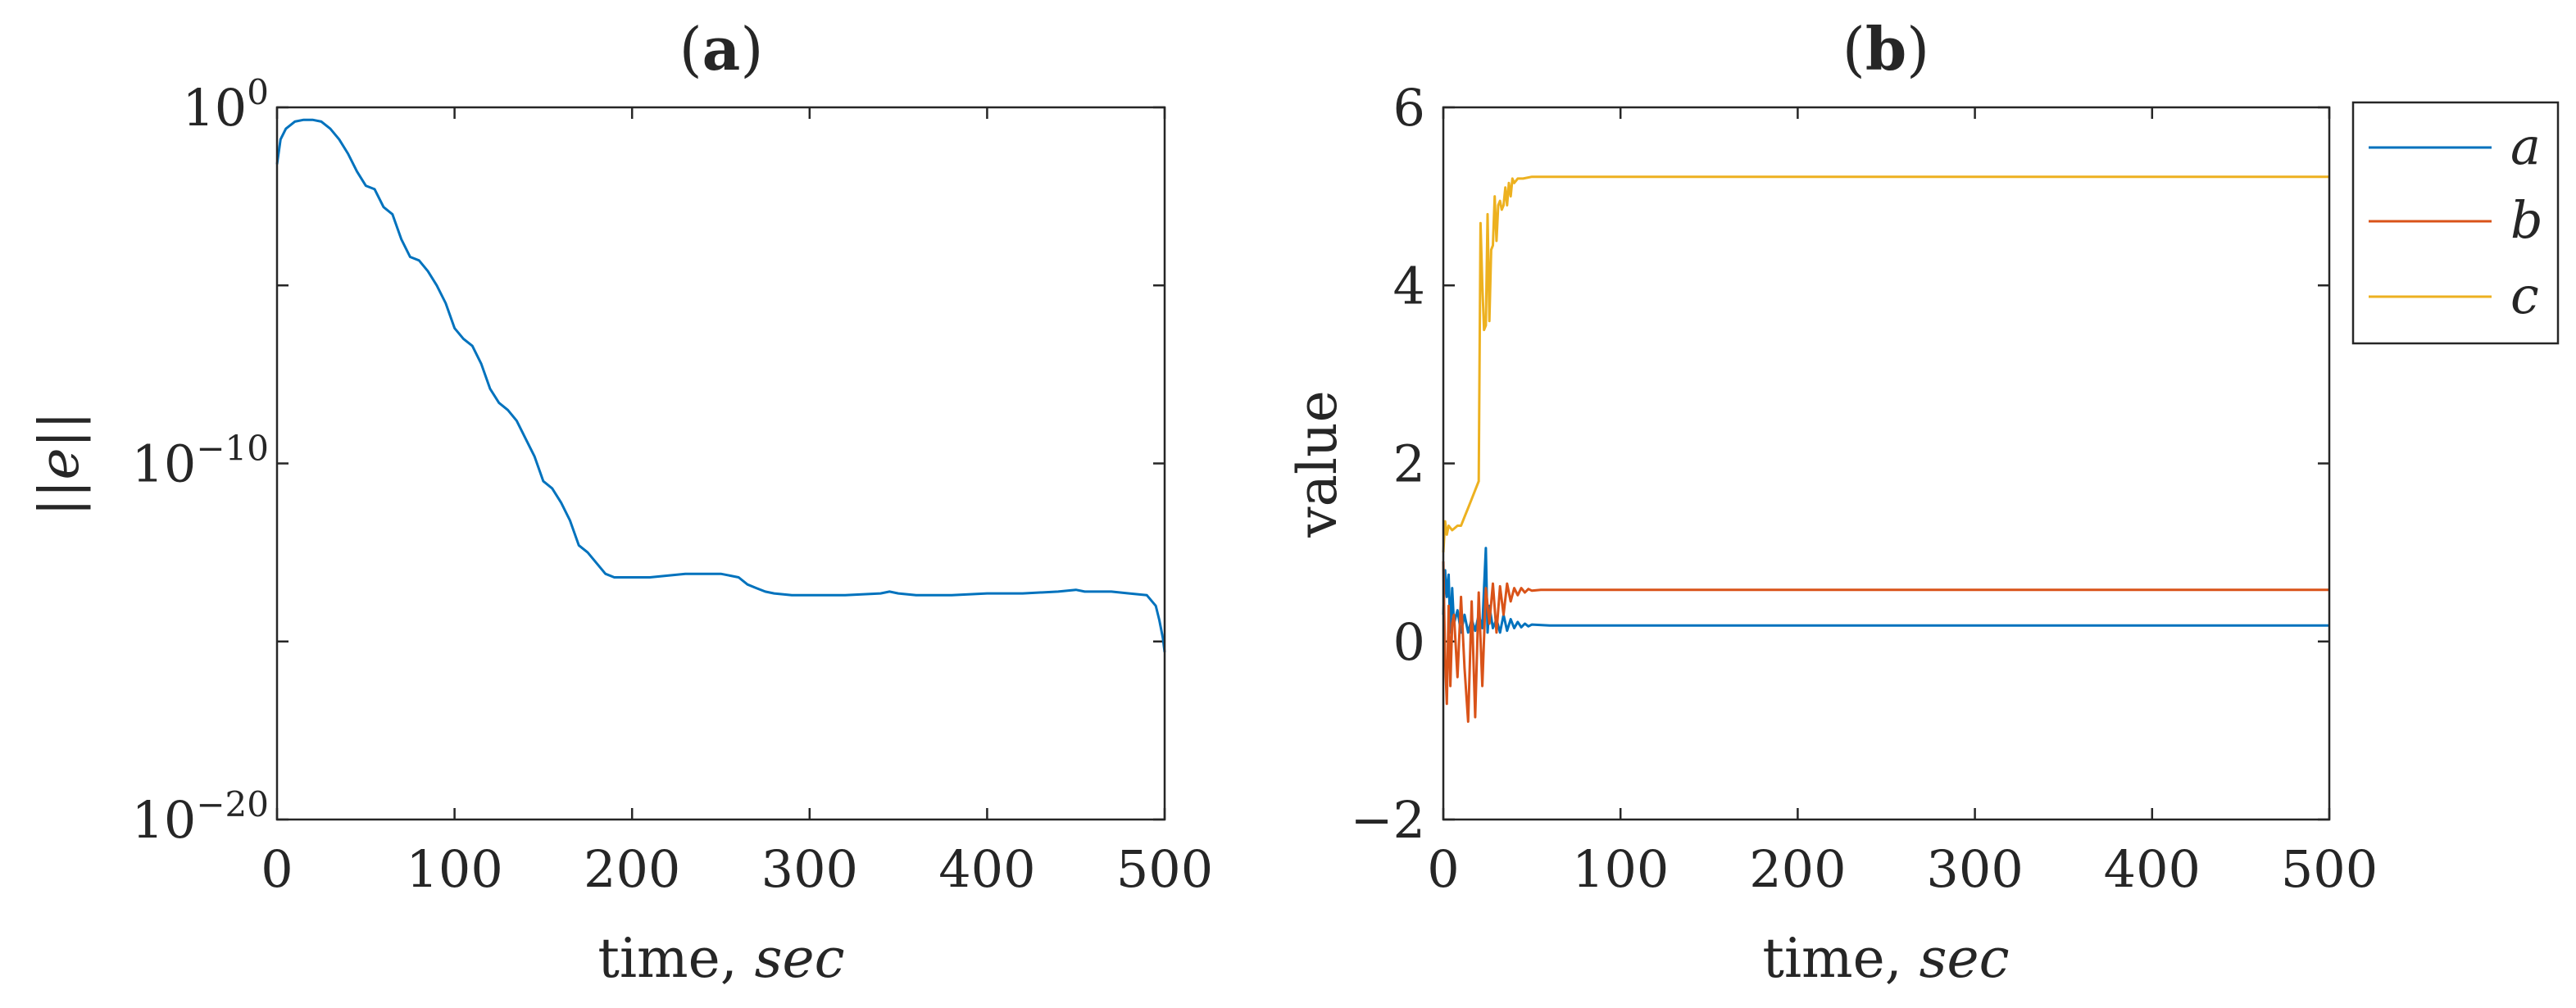 The height and width of the screenshot is (1008, 2576). I want to click on panel-a-xtick-label: 200, so click(632, 869).